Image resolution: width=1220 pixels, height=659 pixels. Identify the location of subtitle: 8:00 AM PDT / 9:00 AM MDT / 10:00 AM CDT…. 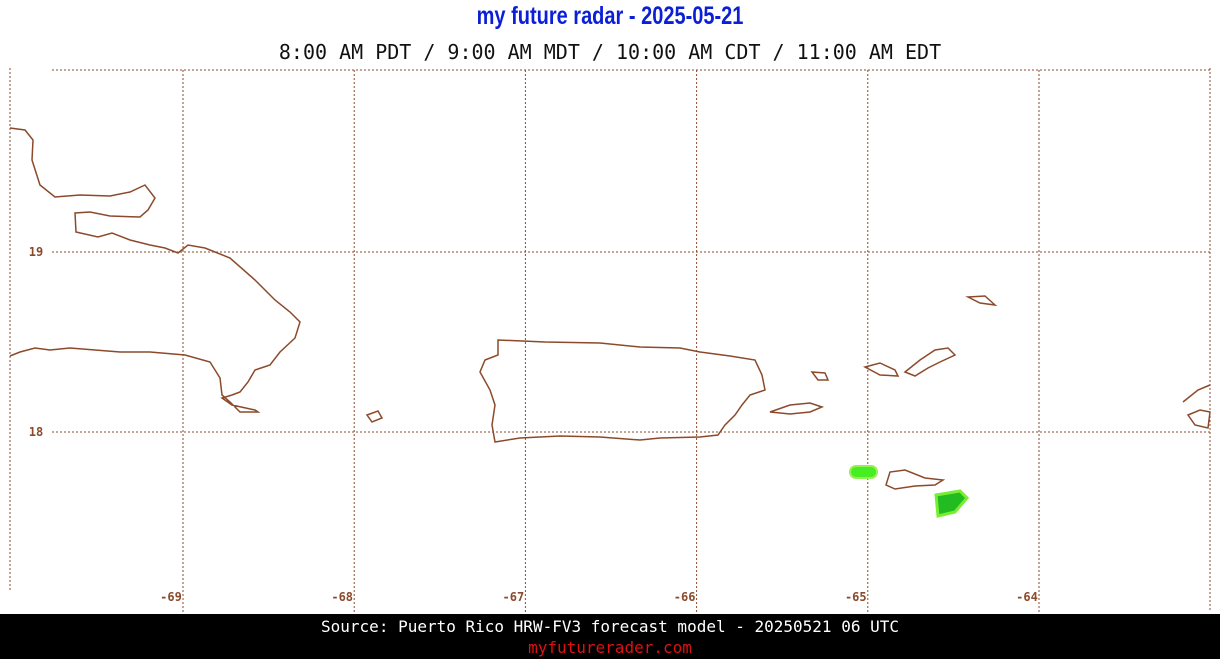
(610, 52).